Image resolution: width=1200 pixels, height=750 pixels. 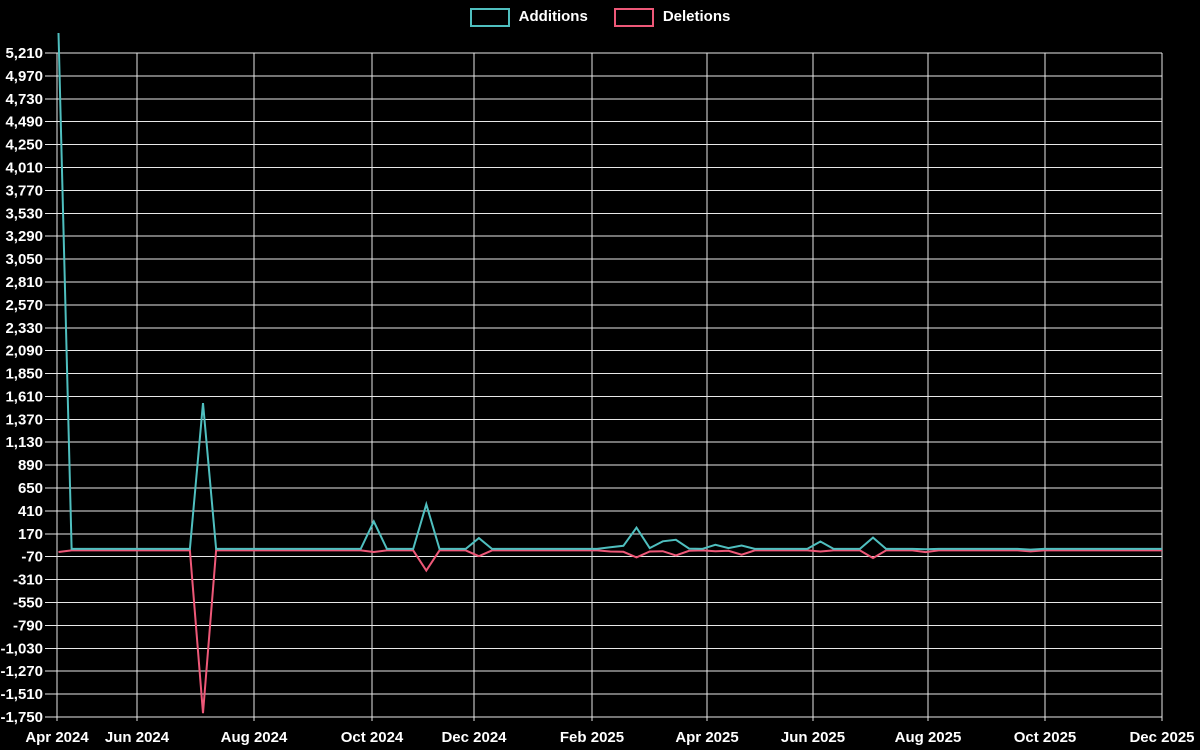 I want to click on y-tick-label: 4,490, so click(x=24, y=122).